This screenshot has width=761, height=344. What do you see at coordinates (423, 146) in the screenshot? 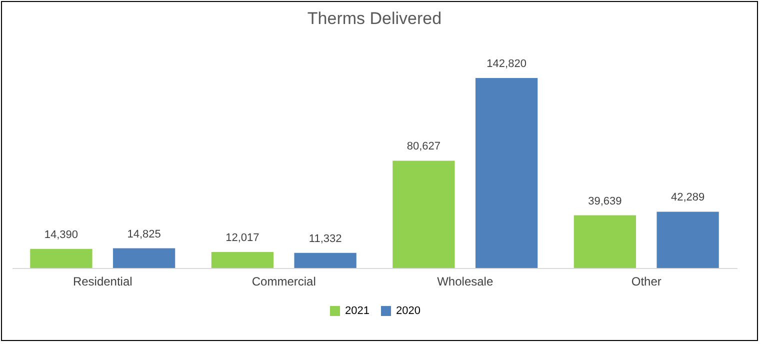
I see `data-label: 80,627` at bounding box center [423, 146].